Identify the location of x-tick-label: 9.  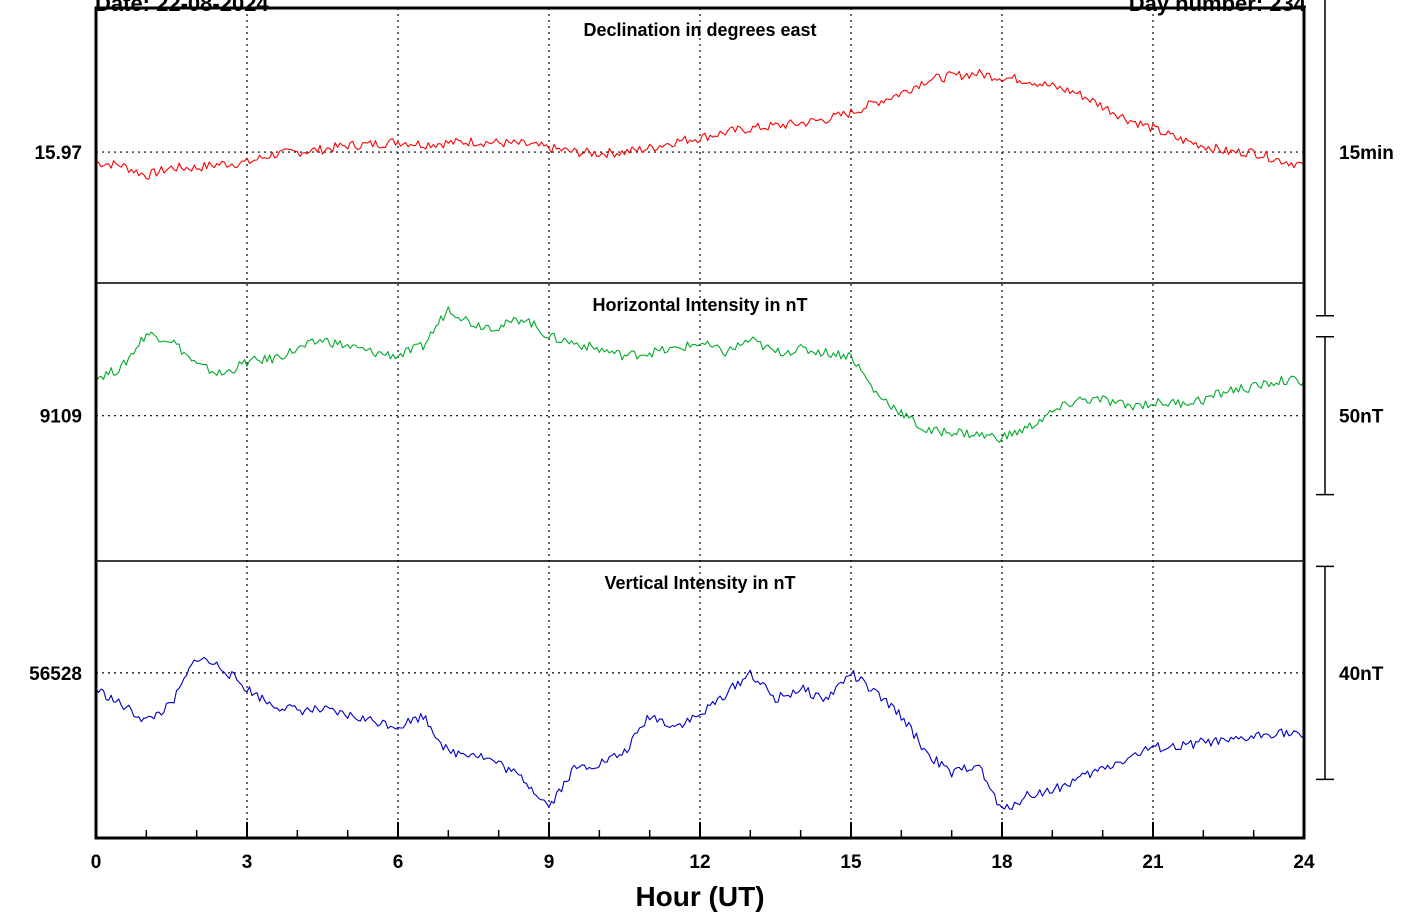
(549, 862).